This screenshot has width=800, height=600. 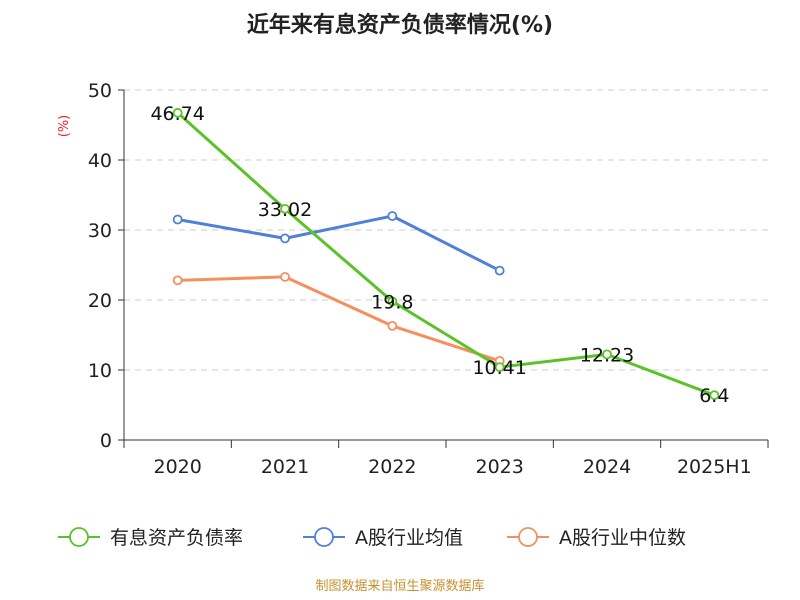 I want to click on series-0-point-2023, so click(x=499, y=367).